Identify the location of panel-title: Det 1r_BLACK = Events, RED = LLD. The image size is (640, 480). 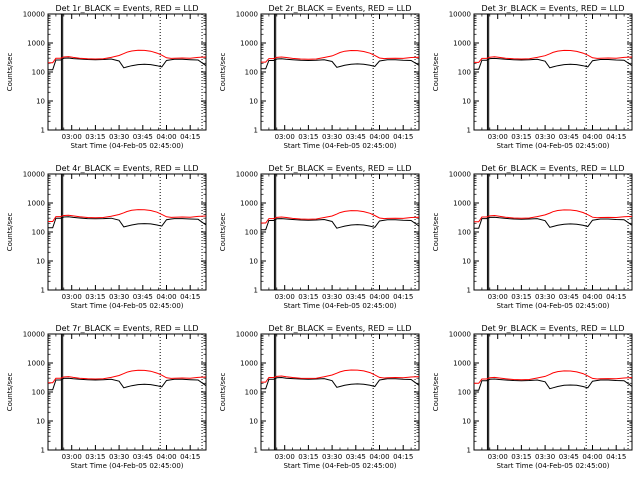
(126, 8).